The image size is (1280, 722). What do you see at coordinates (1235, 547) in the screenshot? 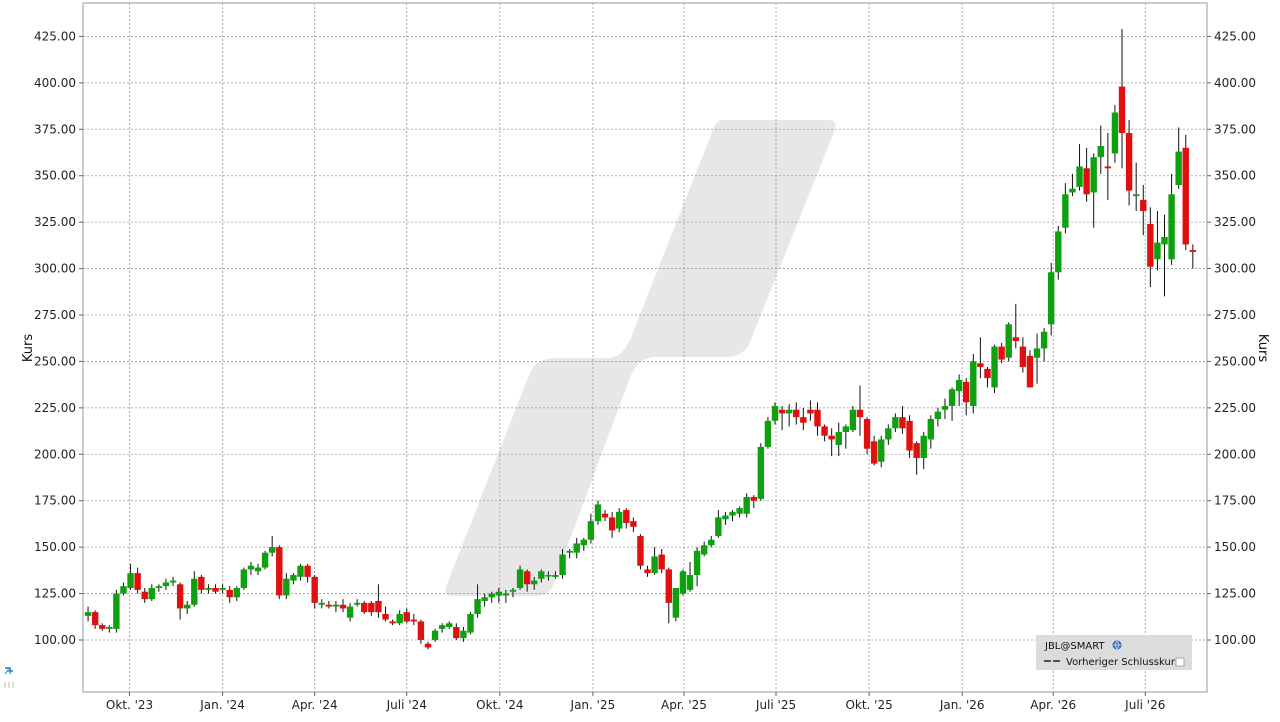
I see `y-tick-label-right: 150.00` at bounding box center [1235, 547].